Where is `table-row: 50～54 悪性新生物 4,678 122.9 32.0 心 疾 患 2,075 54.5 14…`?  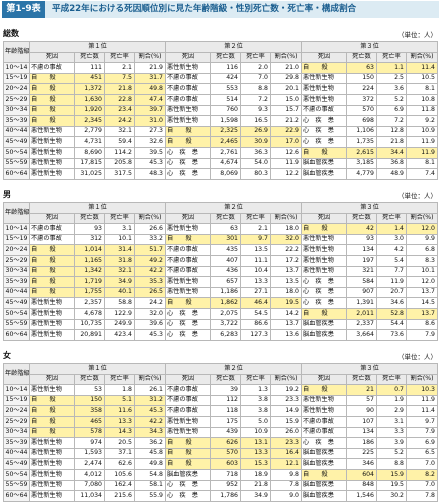 table-row: 50～54 悪性新生物 4,678 122.9 32.0 心 疾 患 2,075 54.5 14… is located at coordinates (220, 313).